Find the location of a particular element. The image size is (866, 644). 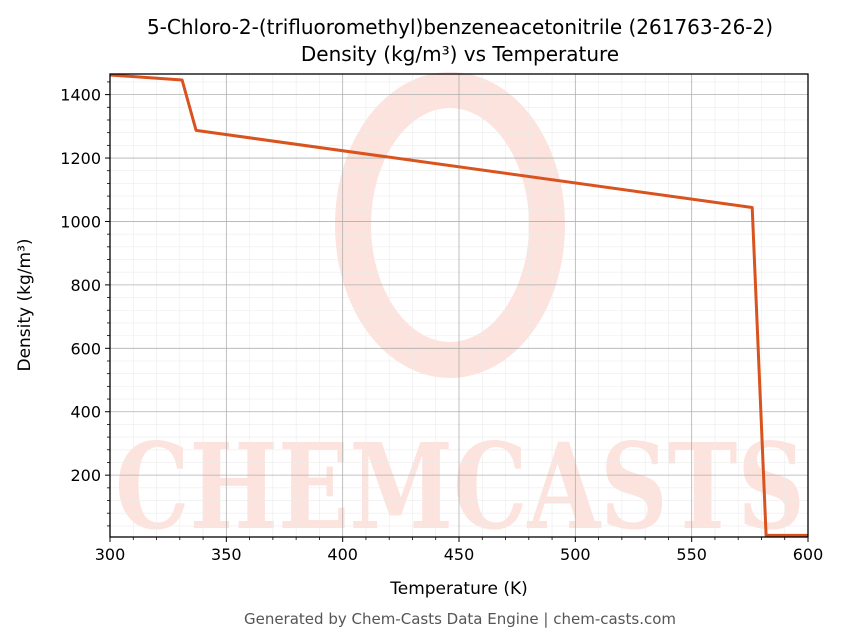

y-tick-label: 200 is located at coordinates (85, 475).